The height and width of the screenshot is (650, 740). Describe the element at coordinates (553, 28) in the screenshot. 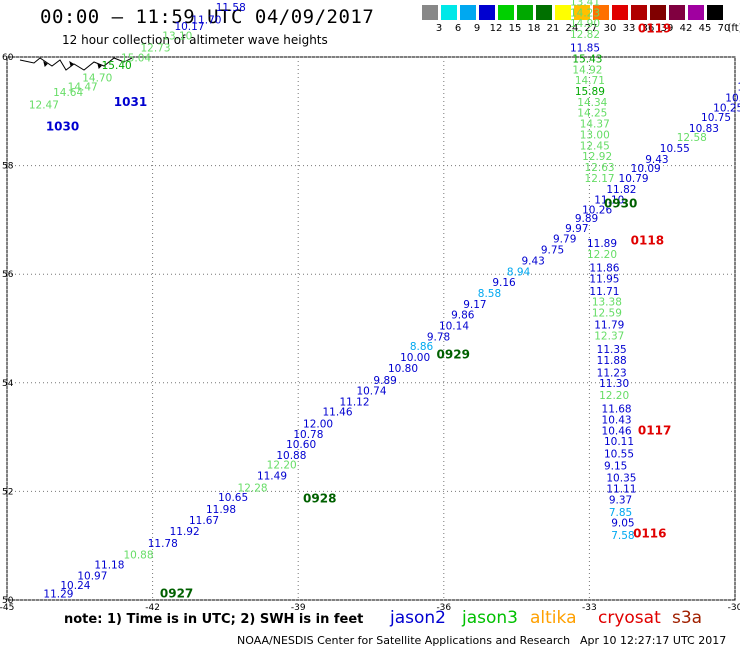

I see `scale-label: 21` at that location.